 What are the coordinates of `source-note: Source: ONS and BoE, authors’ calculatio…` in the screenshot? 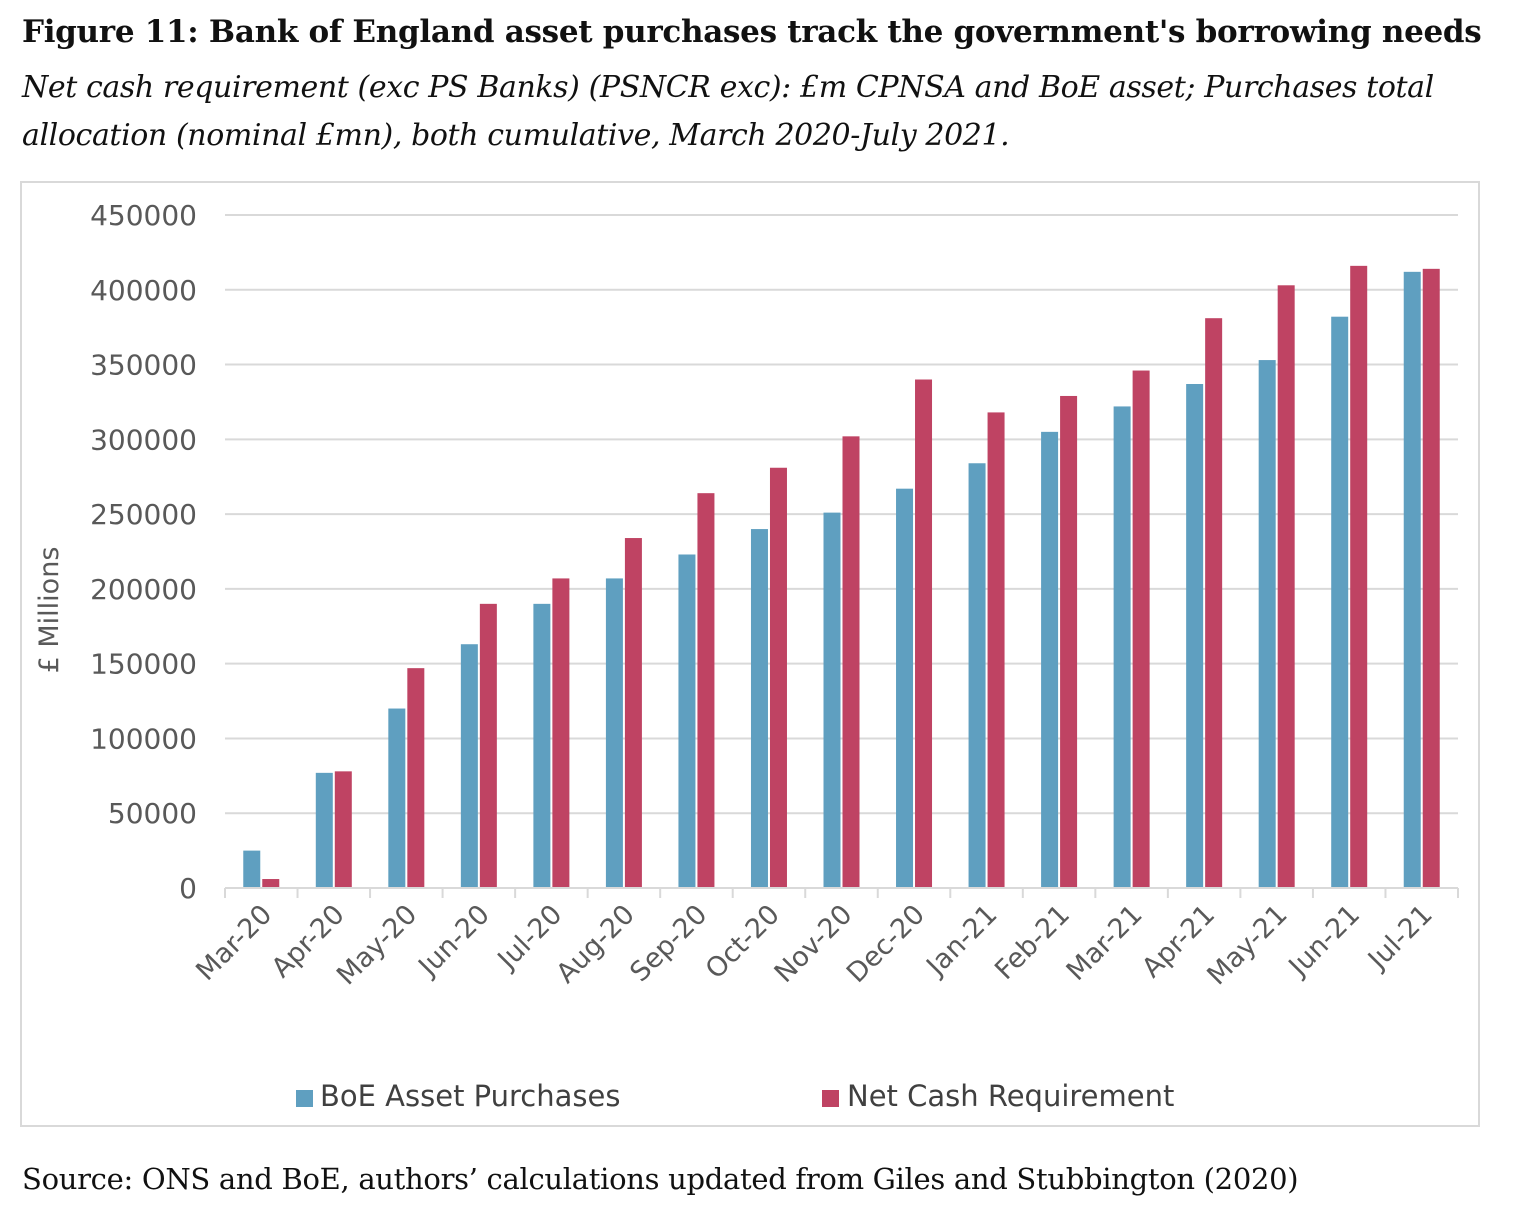 It's located at (660, 1179).